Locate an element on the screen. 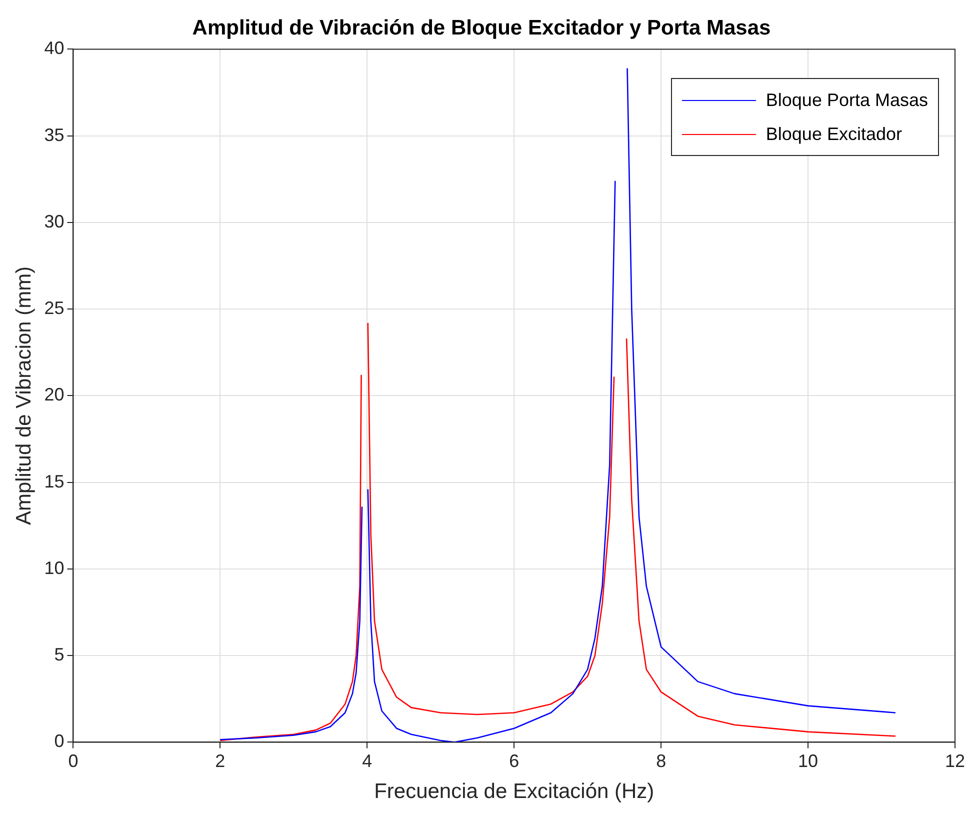 The width and height of the screenshot is (977, 817). x-tick-label: 2 is located at coordinates (220, 760).